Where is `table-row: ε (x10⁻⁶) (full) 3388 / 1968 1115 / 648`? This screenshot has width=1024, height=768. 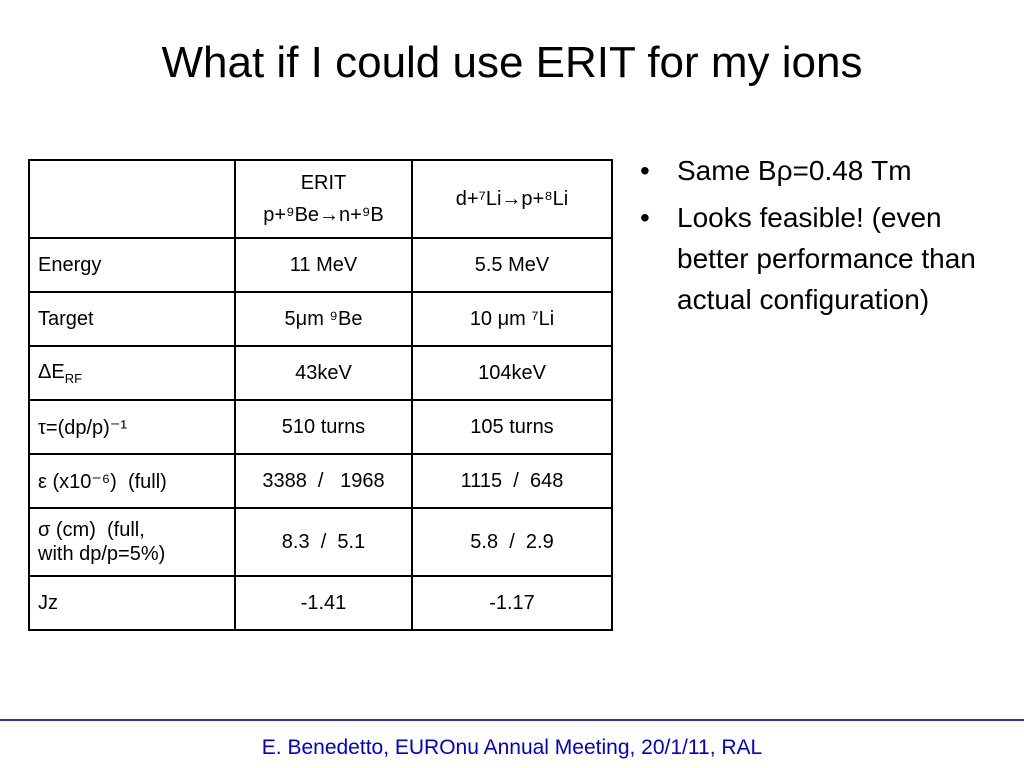
table-row: ε (x10⁻⁶) (full) 3388 / 1968 1115 / 648 is located at coordinates (320, 481).